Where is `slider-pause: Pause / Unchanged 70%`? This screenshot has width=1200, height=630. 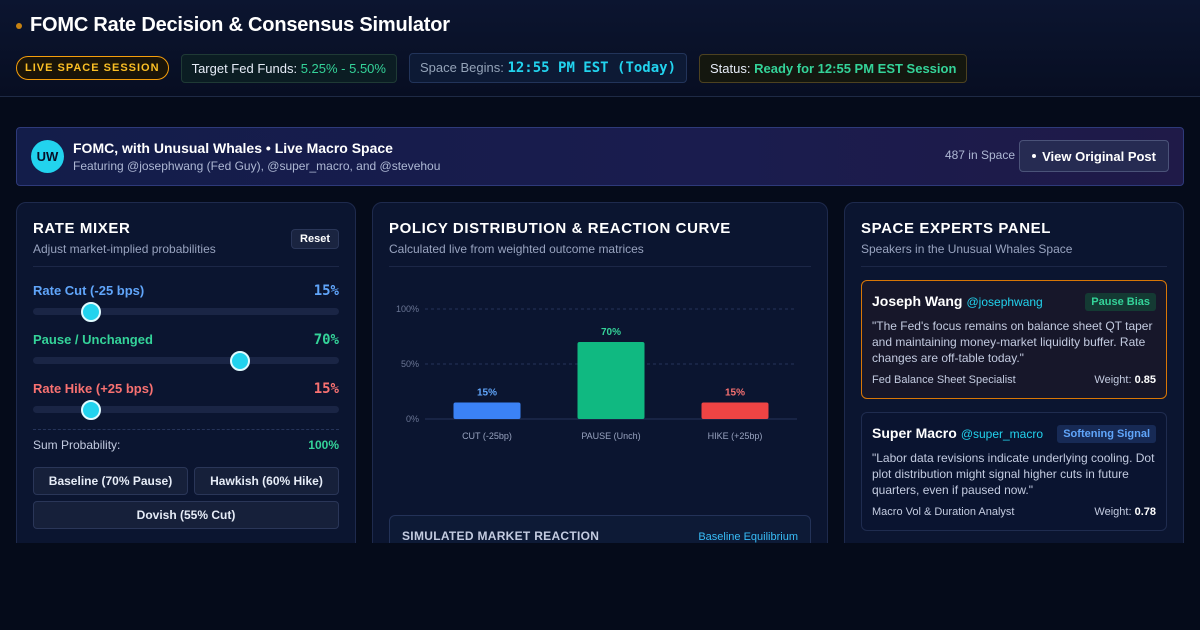
slider-pause: Pause / Unchanged 70% is located at coordinates (186, 351).